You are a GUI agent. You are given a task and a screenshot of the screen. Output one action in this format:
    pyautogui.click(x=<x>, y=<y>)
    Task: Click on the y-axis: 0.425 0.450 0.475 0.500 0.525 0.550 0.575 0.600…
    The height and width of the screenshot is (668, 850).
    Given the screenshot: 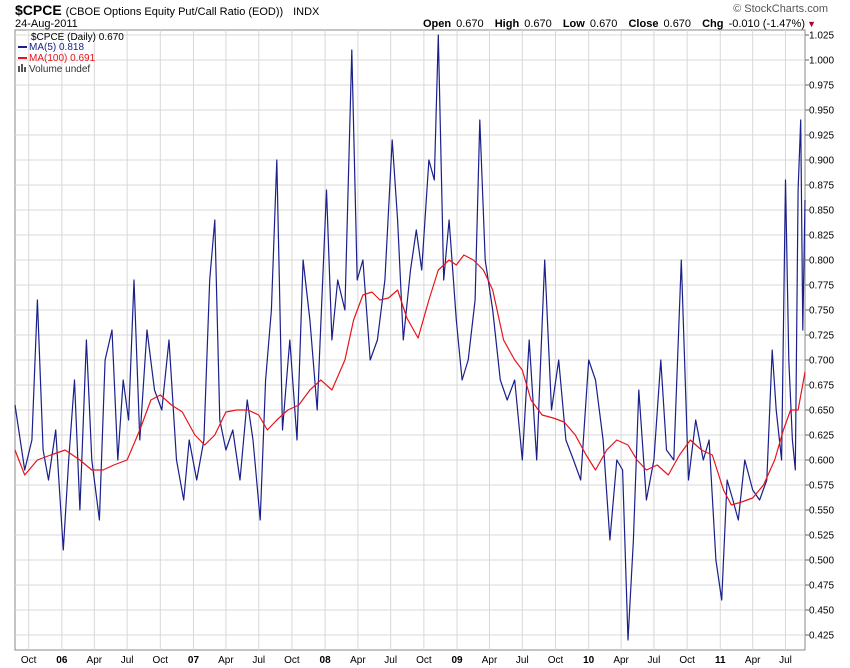 What is the action you would take?
    pyautogui.click(x=819, y=336)
    